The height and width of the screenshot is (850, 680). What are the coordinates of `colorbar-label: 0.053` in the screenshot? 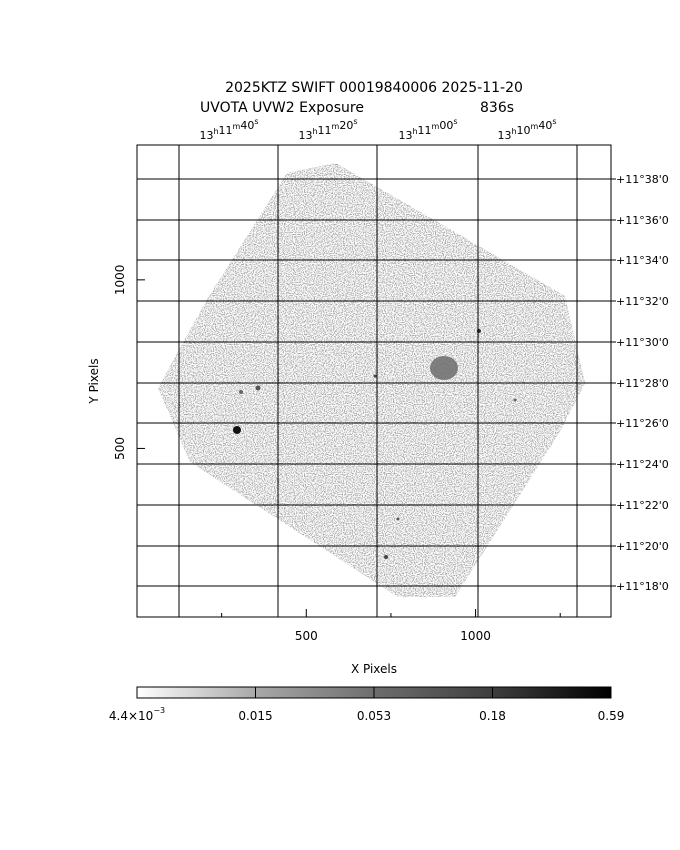 It's located at (374, 716).